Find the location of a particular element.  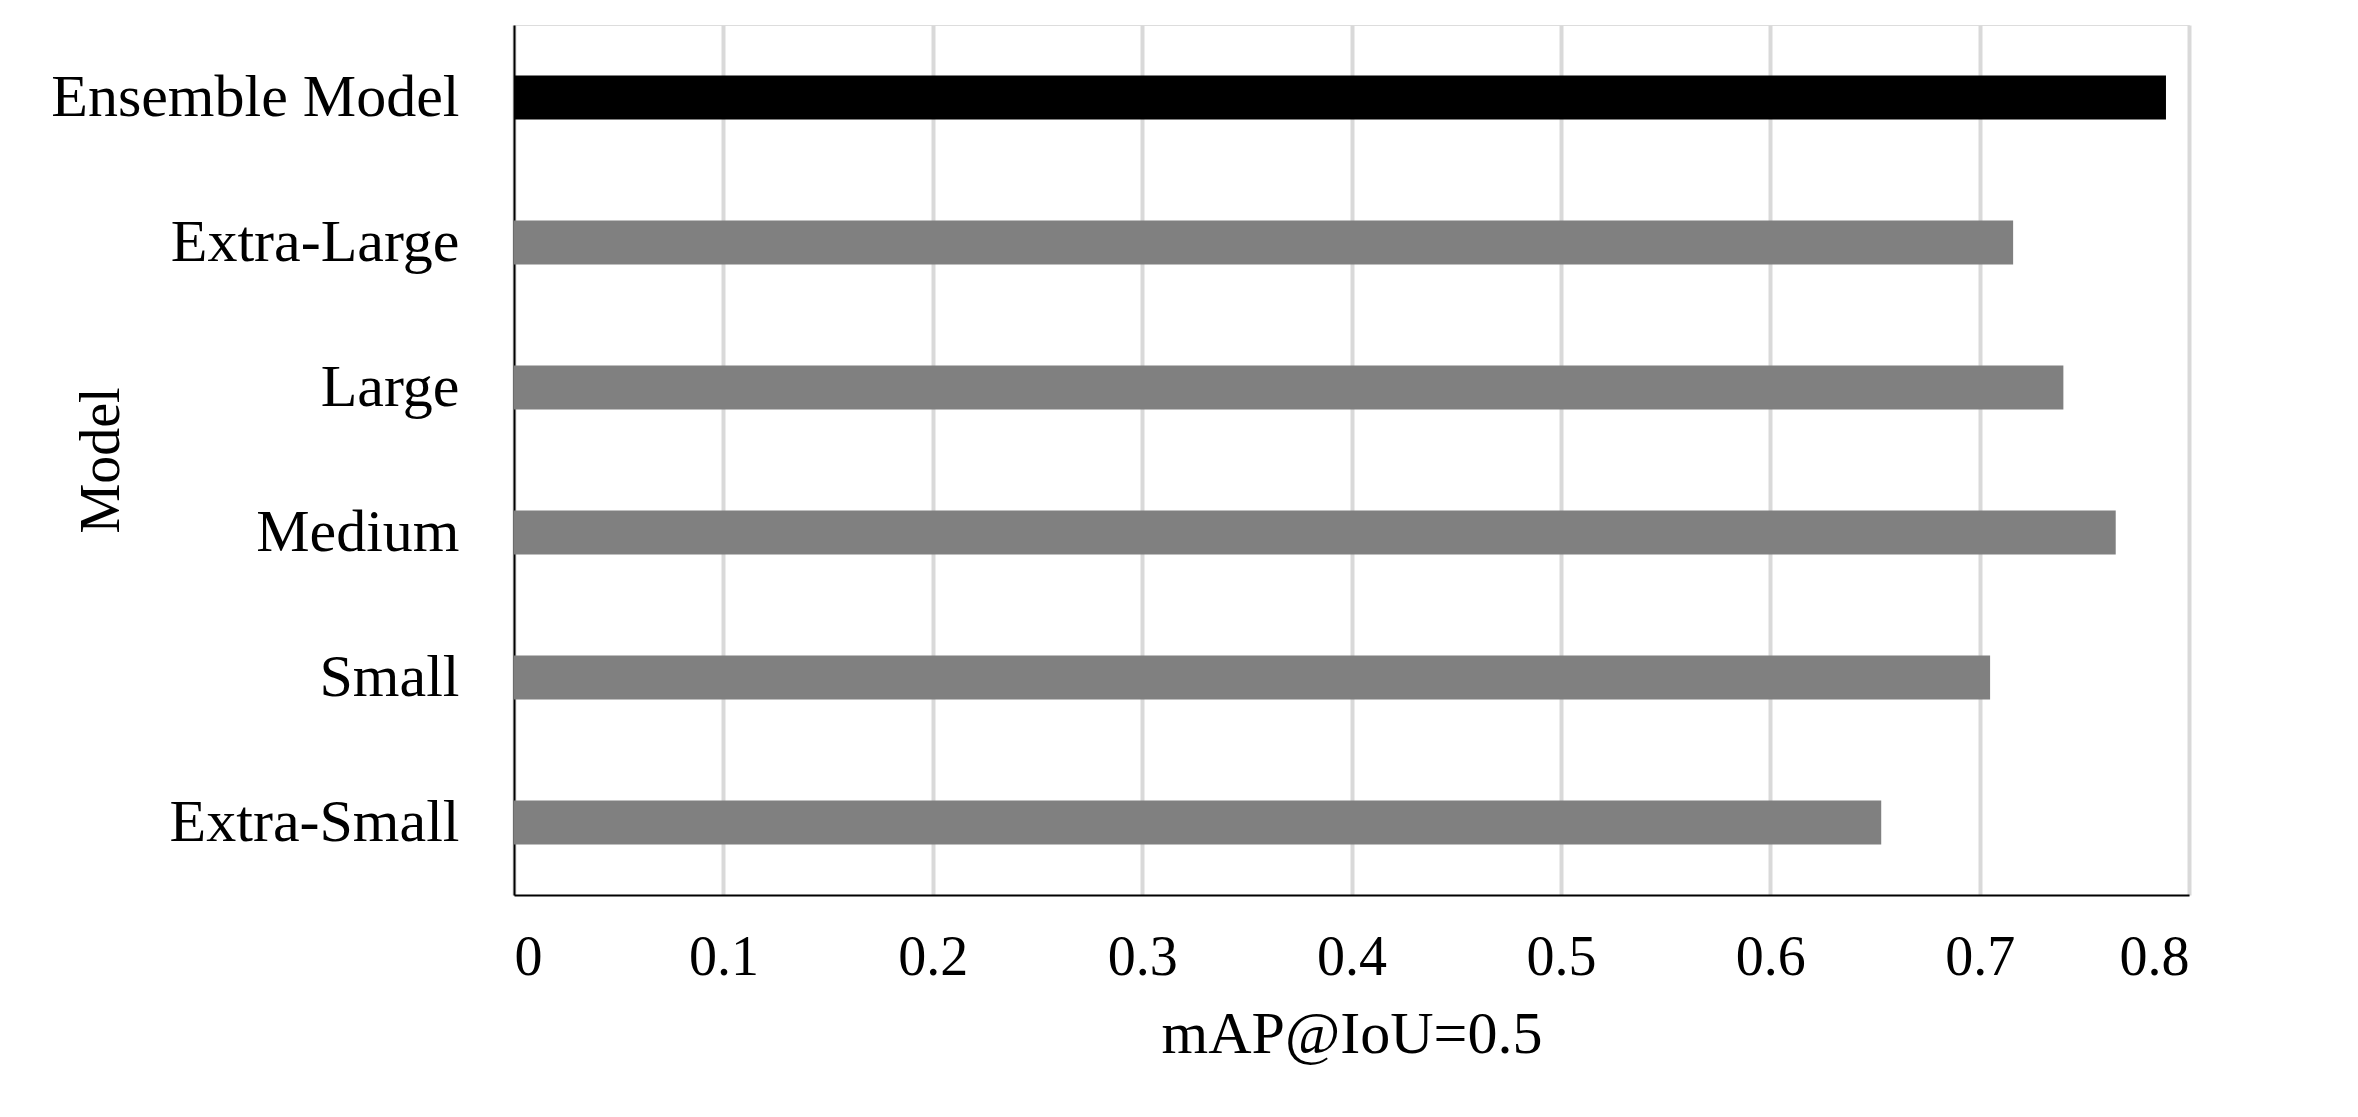

y-tick-label: Ensemble Model is located at coordinates (255, 95).